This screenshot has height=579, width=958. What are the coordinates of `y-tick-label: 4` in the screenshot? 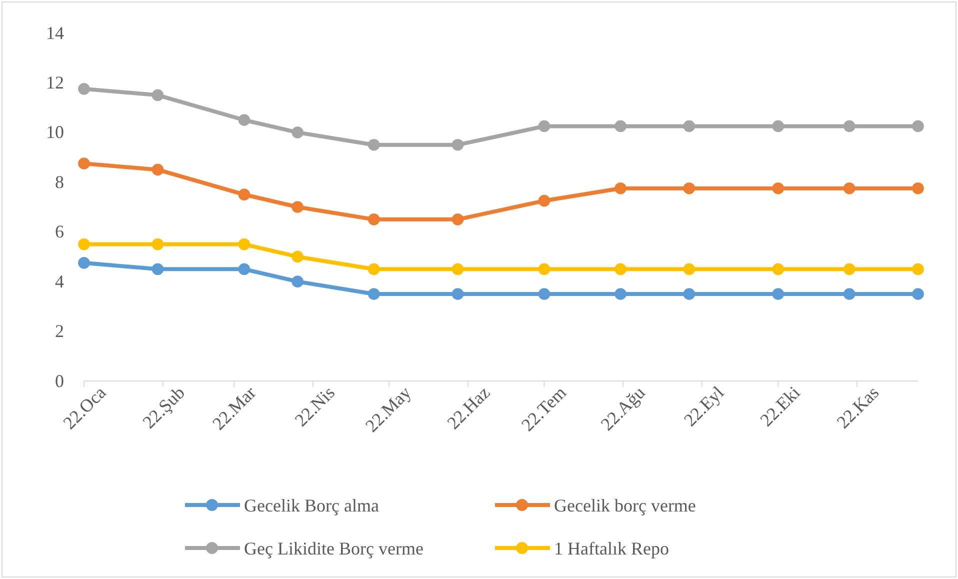 It's located at (59, 281).